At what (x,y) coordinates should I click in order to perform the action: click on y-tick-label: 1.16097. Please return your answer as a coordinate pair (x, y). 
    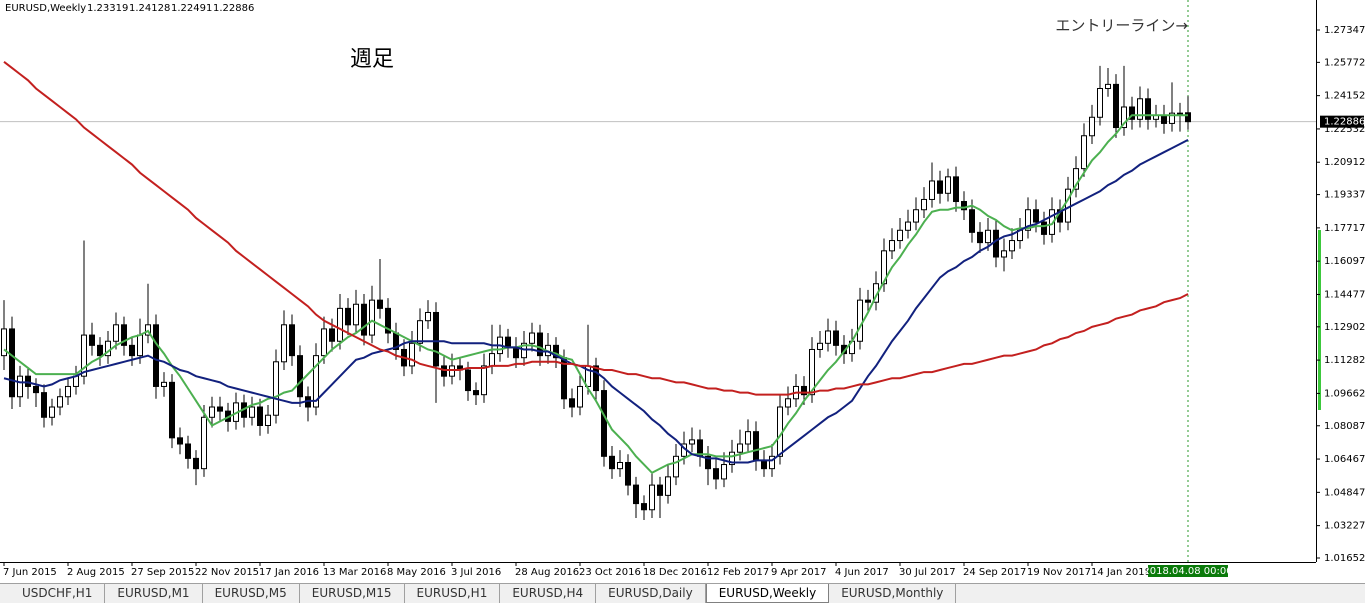
    Looking at the image, I should click on (1344, 261).